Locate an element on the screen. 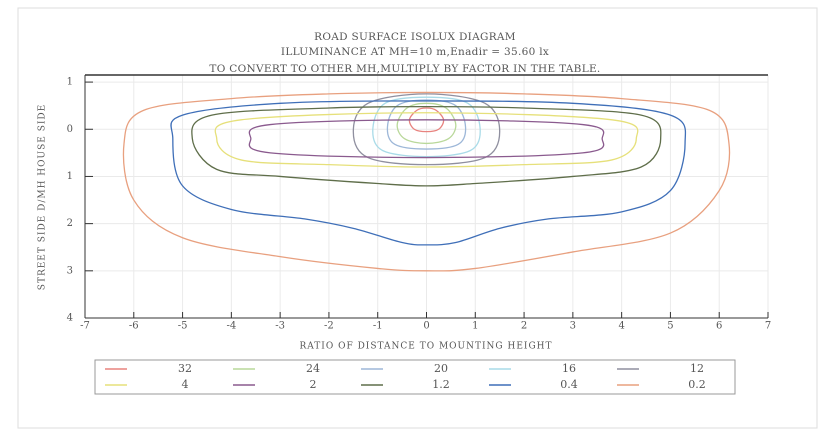  chart-subtitle: ILLUMINANCE AT MH=10 m,Enadir = 35.60 lx is located at coordinates (415, 52).